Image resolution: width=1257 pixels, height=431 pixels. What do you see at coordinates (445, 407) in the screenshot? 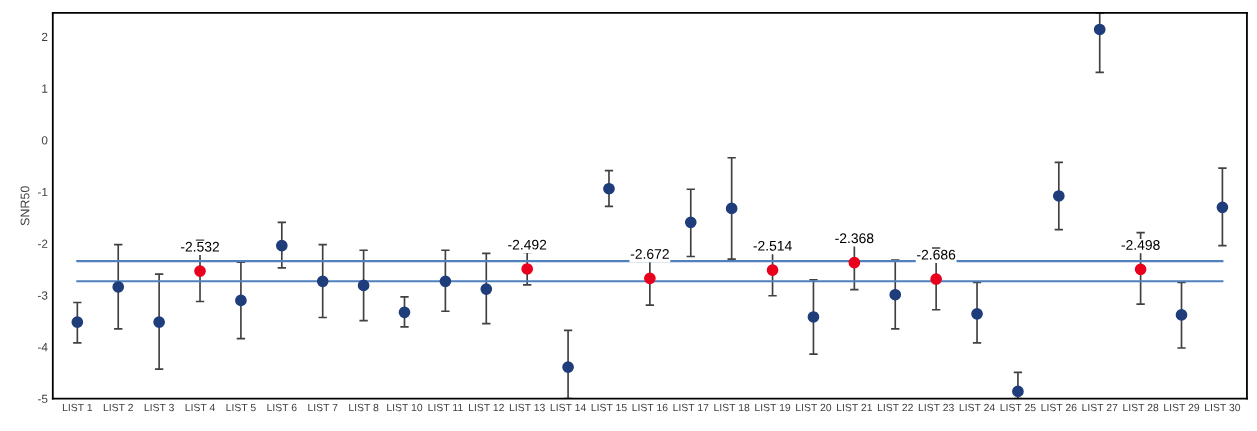
I see `x-tick-label: LIST 11` at bounding box center [445, 407].